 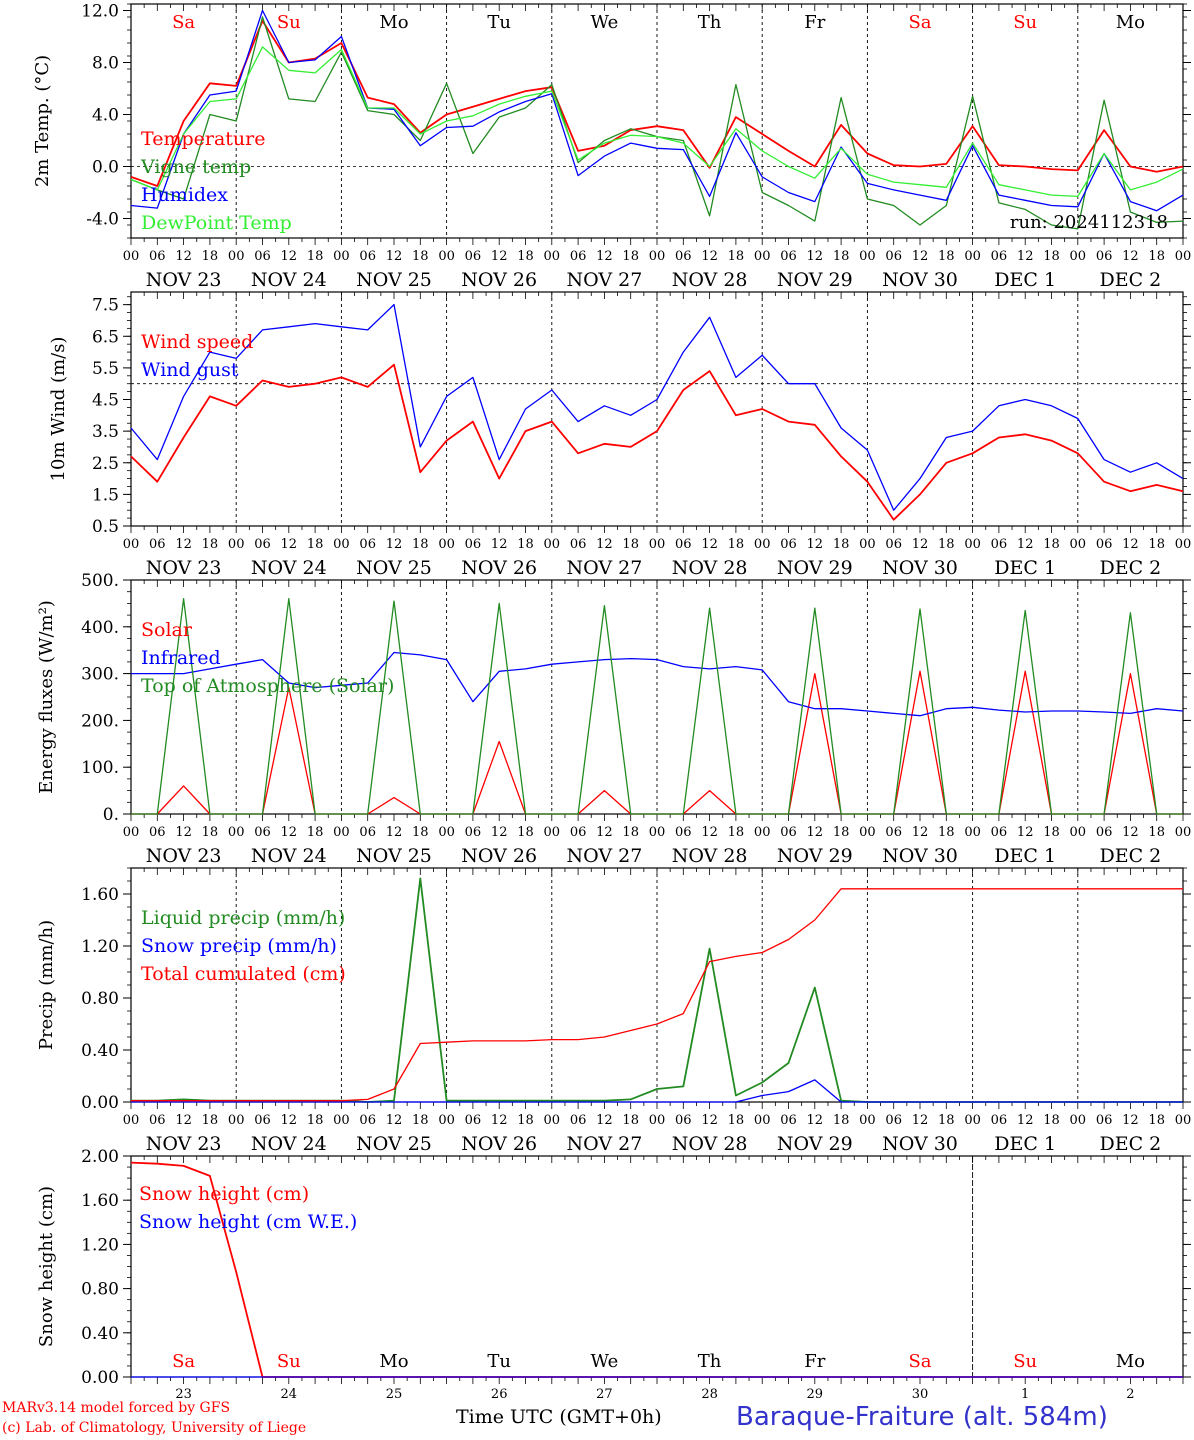 I want to click on series-line-snow-precip-mm-h-, so click(x=657, y=1091).